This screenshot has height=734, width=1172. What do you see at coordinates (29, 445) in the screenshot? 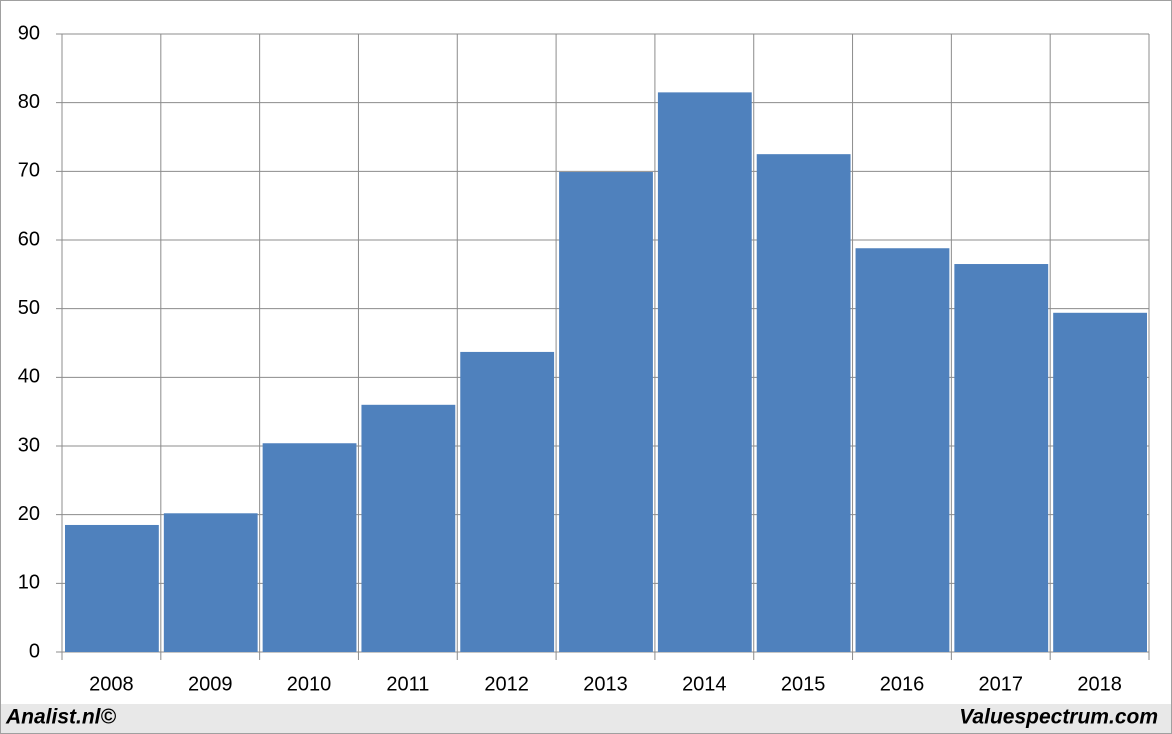
I see `y-tick-label: 30` at bounding box center [29, 445].